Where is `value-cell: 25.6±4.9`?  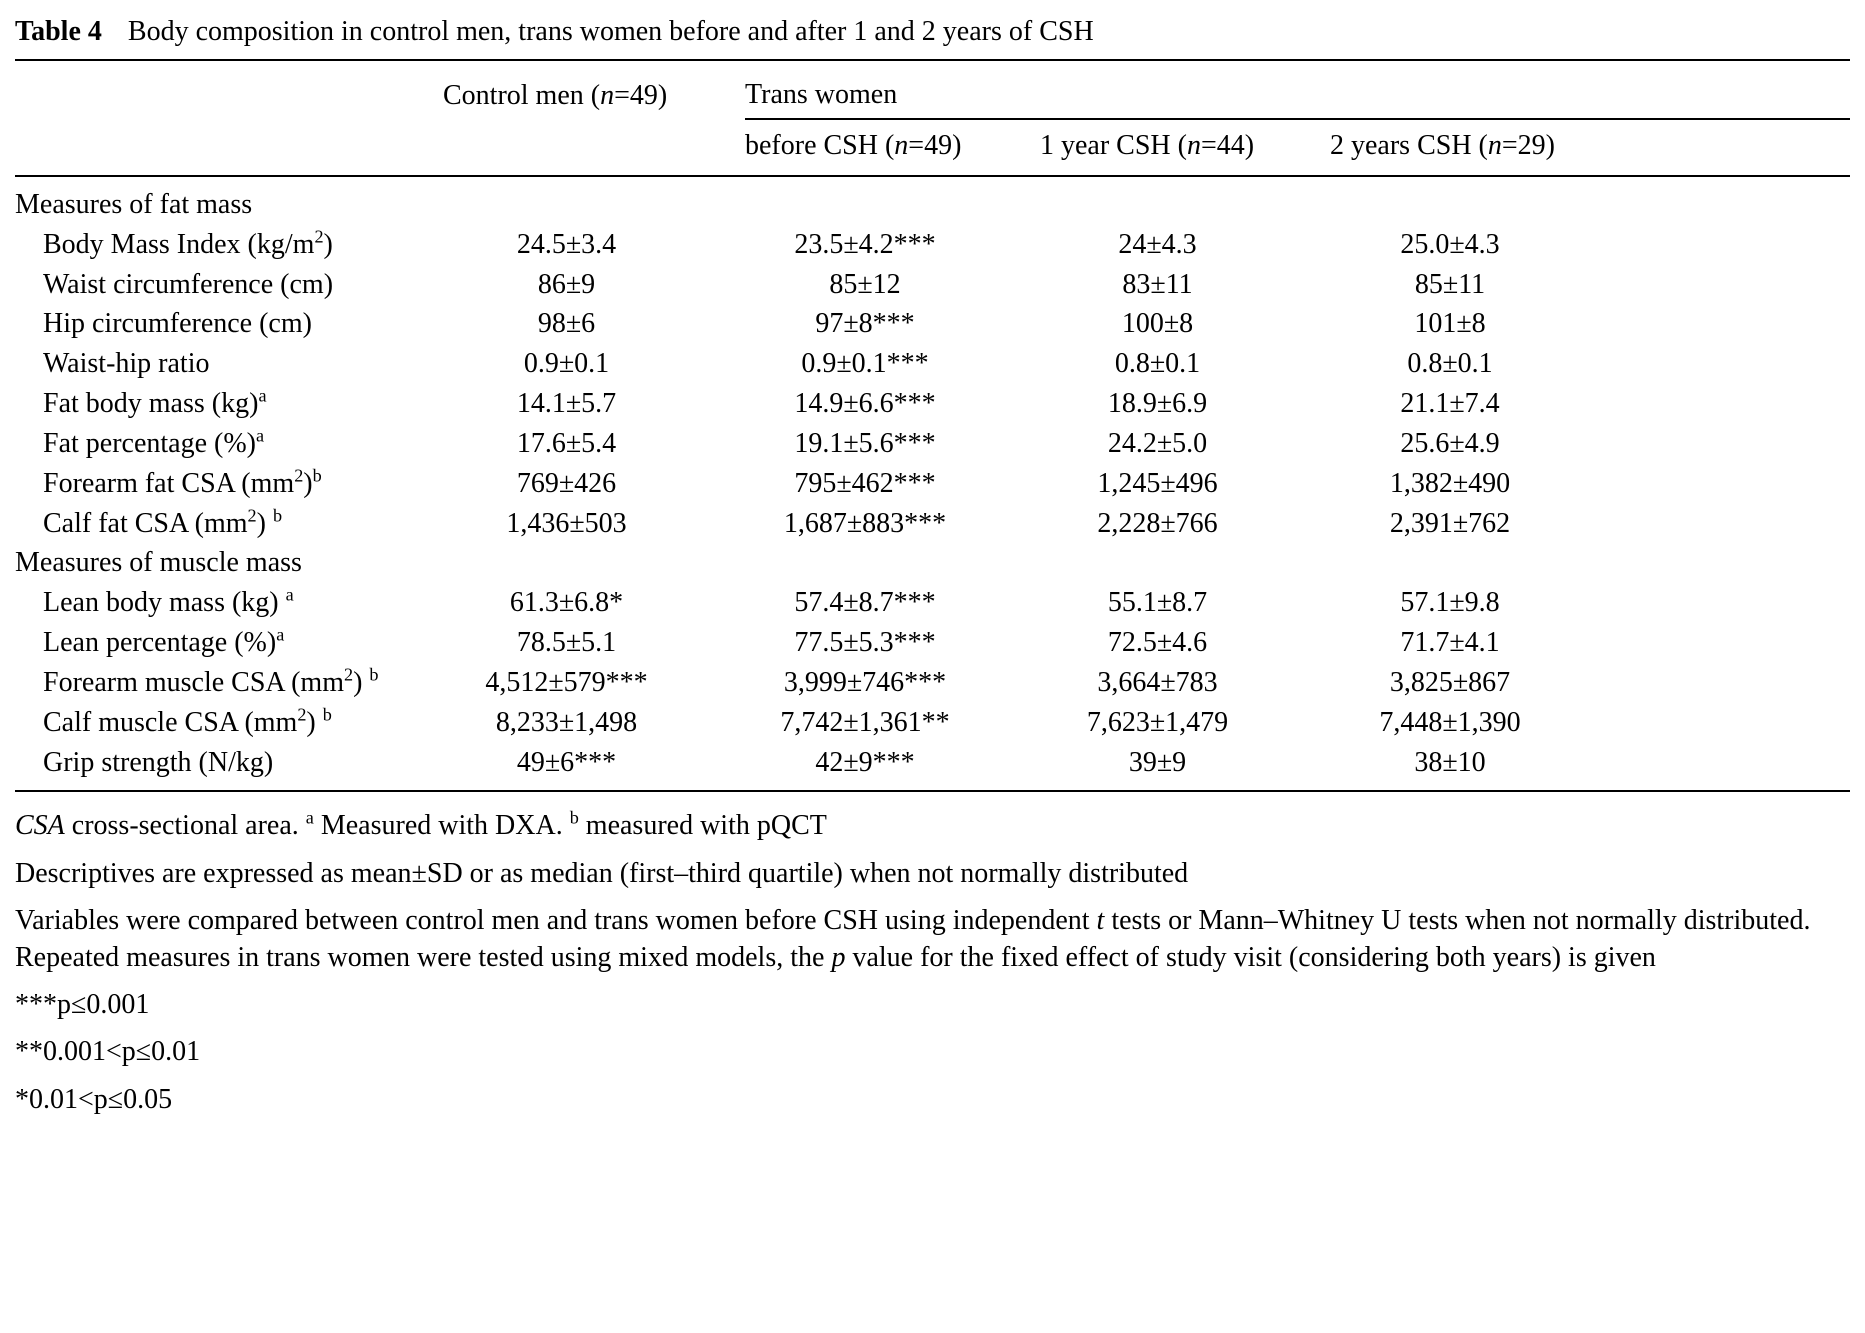
value-cell: 25.6±4.9 is located at coordinates (1450, 443).